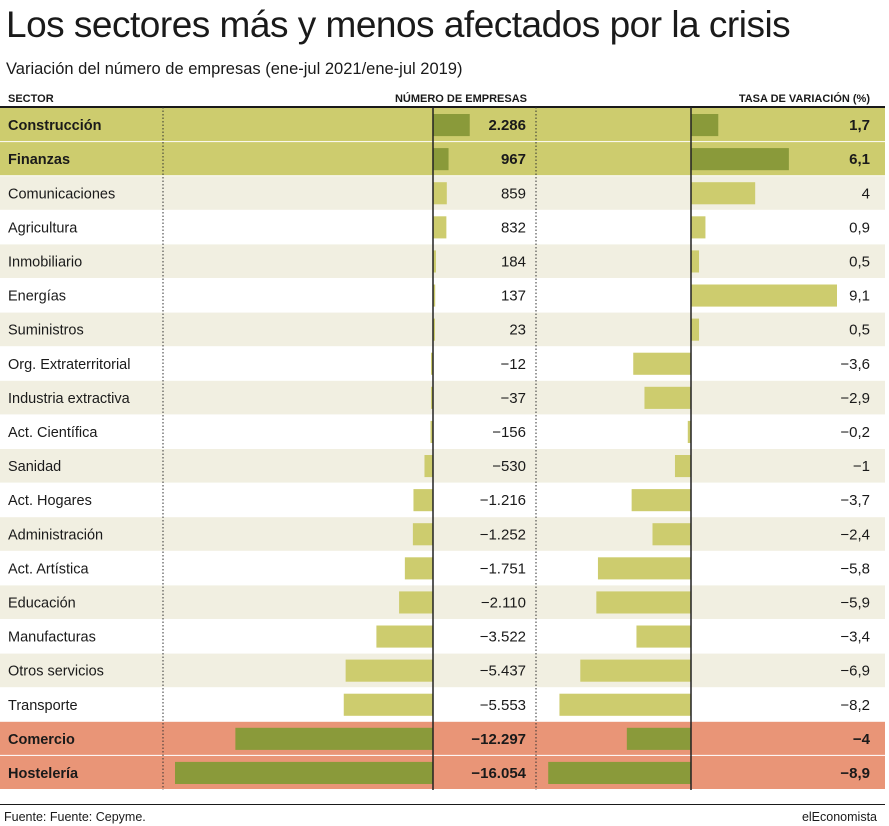 The image size is (889, 826). What do you see at coordinates (513, 296) in the screenshot?
I see `number-of-companies-value: 137` at bounding box center [513, 296].